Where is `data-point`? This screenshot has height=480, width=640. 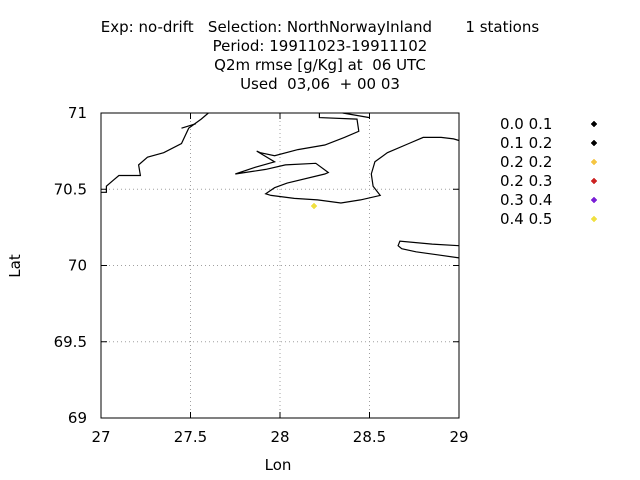
data-point is located at coordinates (314, 206).